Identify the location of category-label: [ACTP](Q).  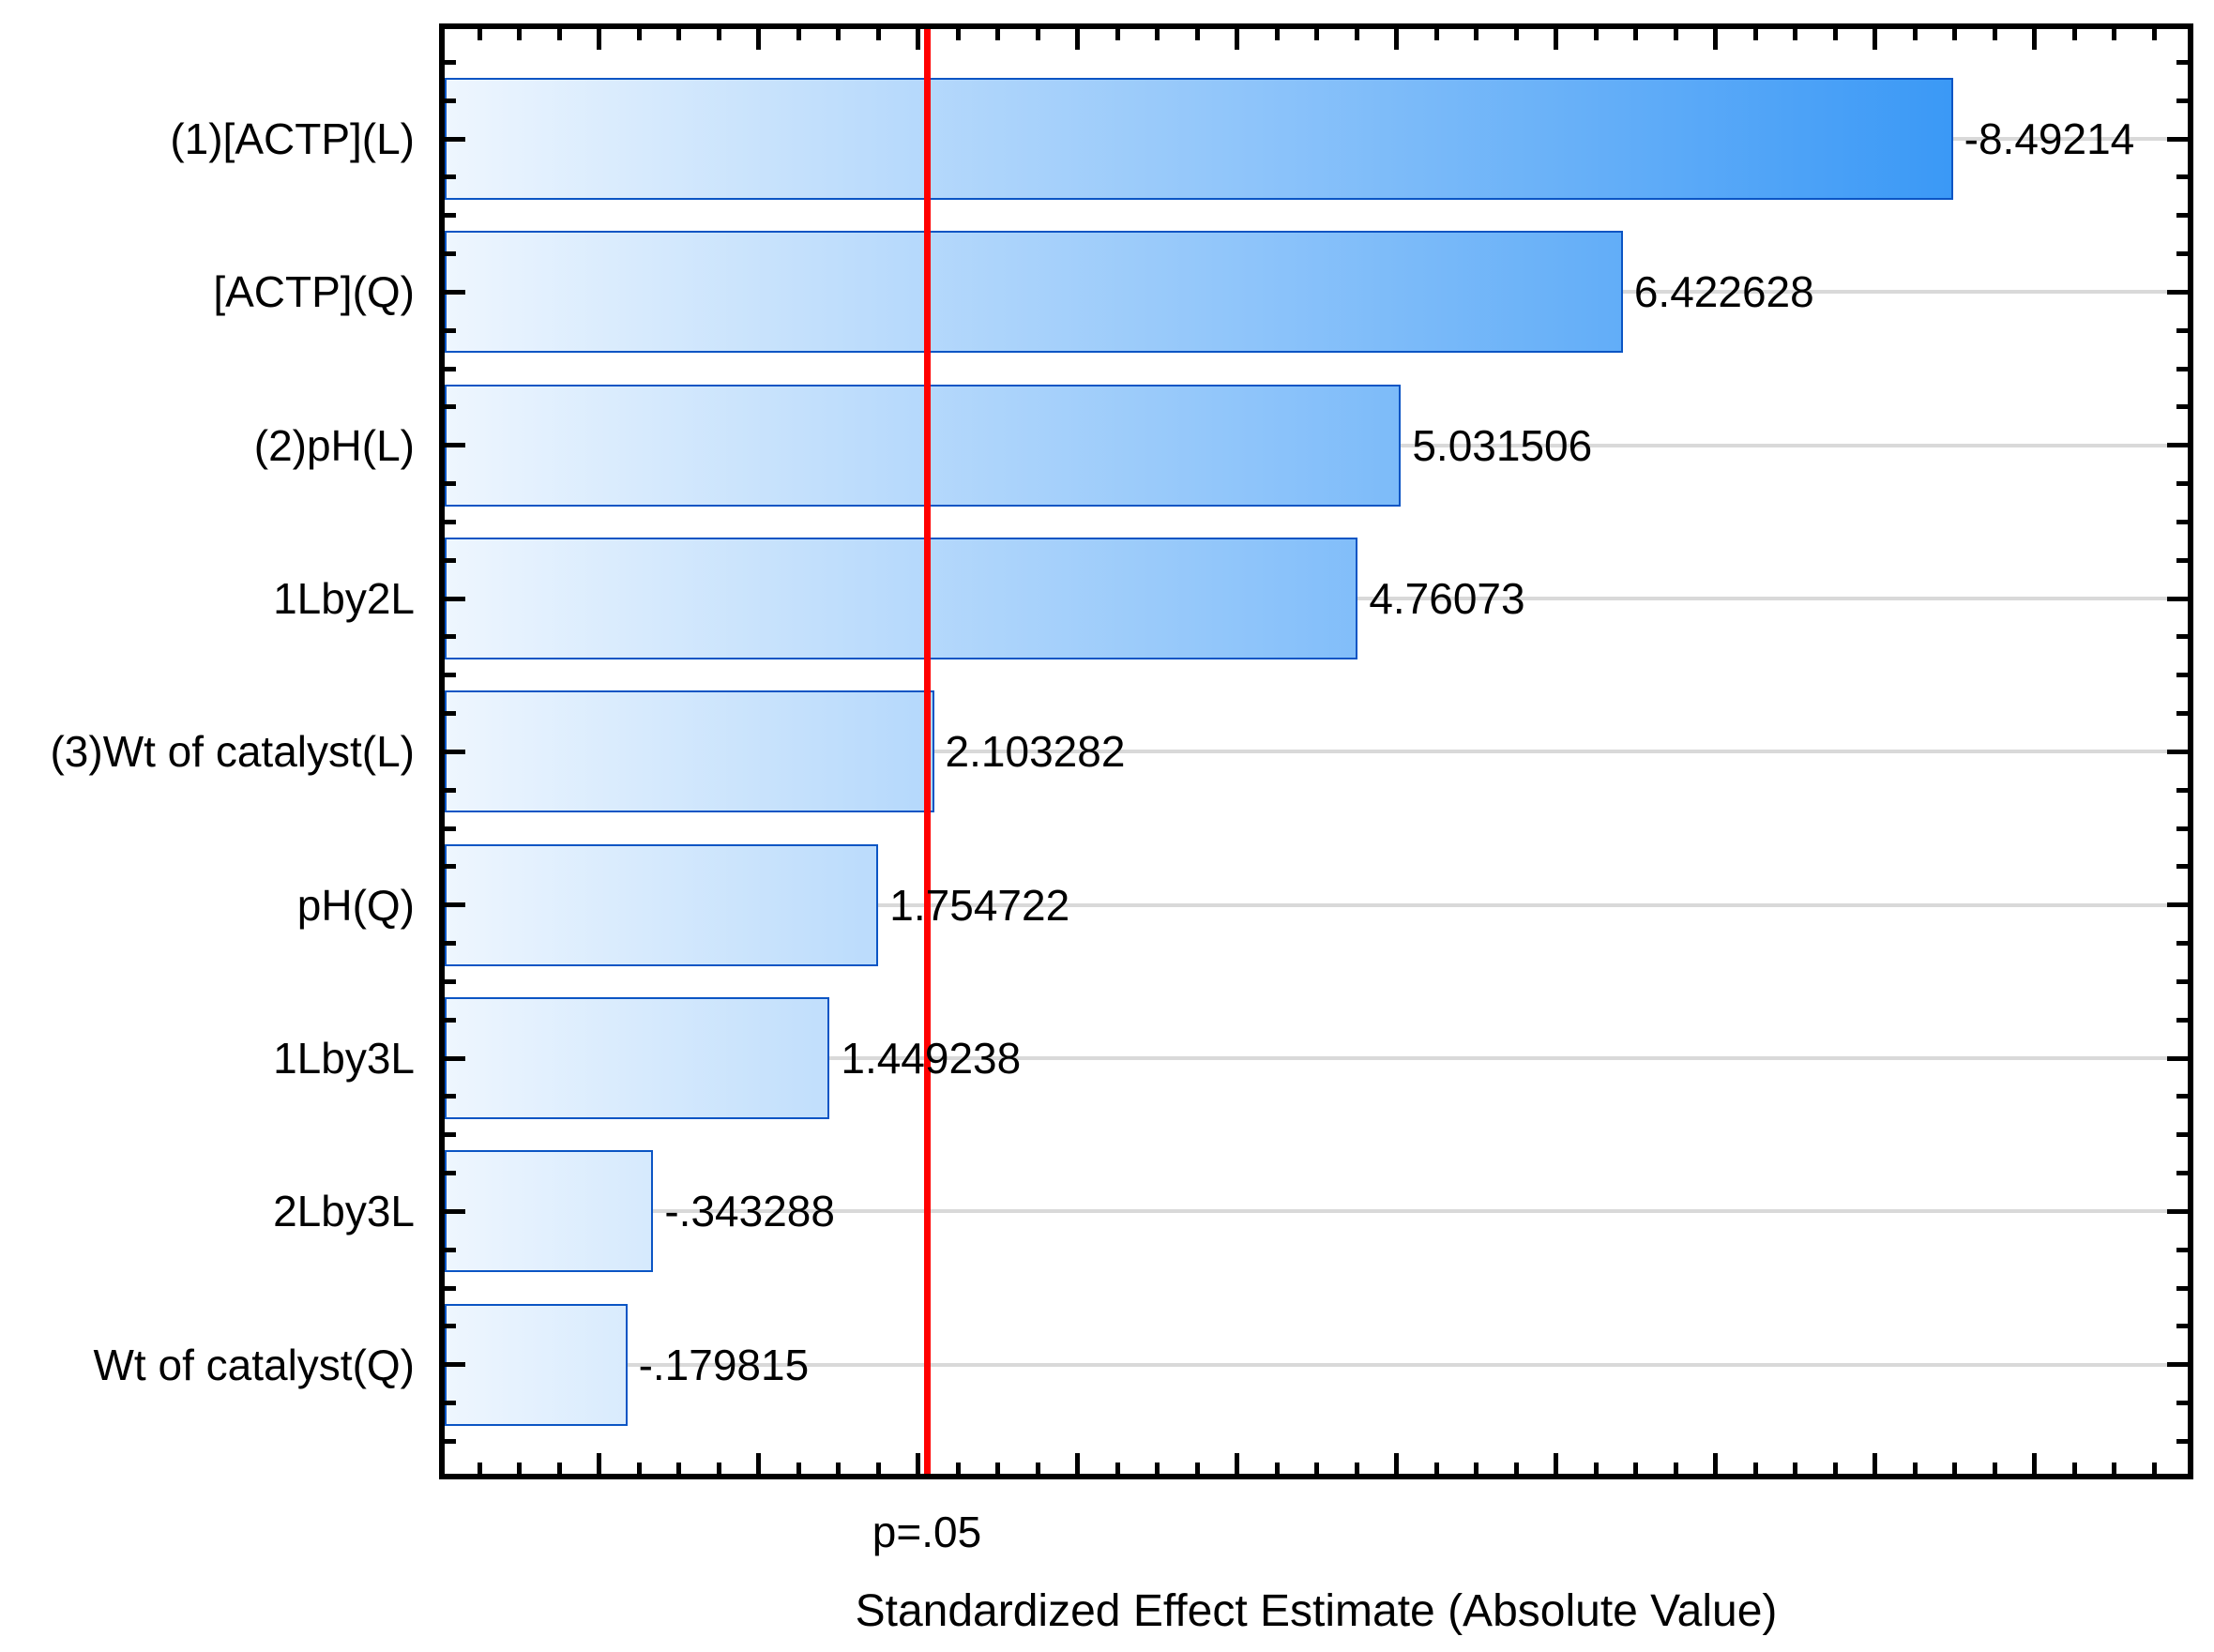
(314, 292).